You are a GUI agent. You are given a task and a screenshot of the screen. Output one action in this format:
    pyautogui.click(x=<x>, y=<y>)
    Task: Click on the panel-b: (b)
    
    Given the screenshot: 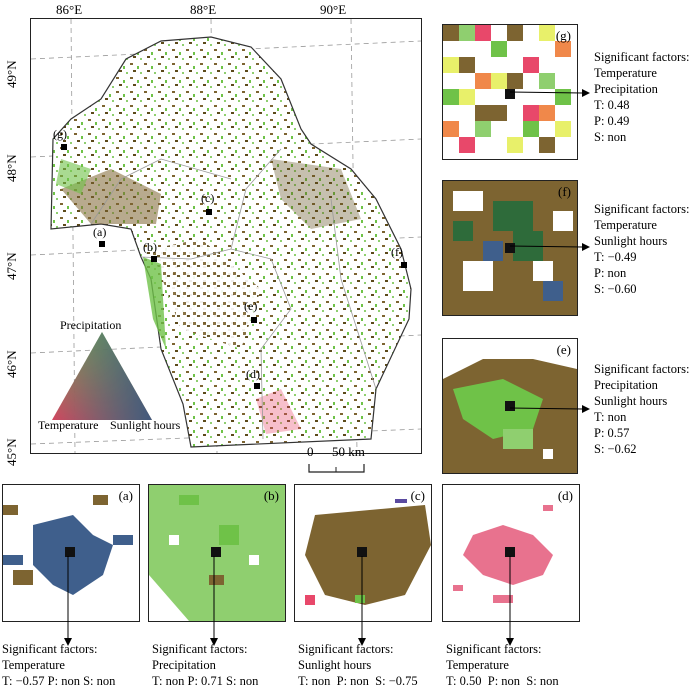 What is the action you would take?
    pyautogui.click(x=217, y=553)
    